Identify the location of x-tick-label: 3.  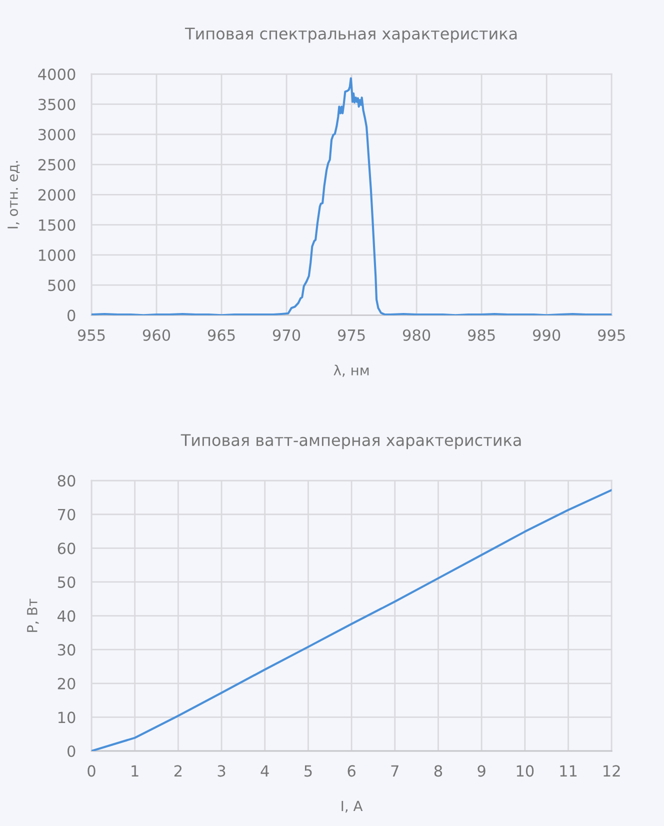
(222, 771).